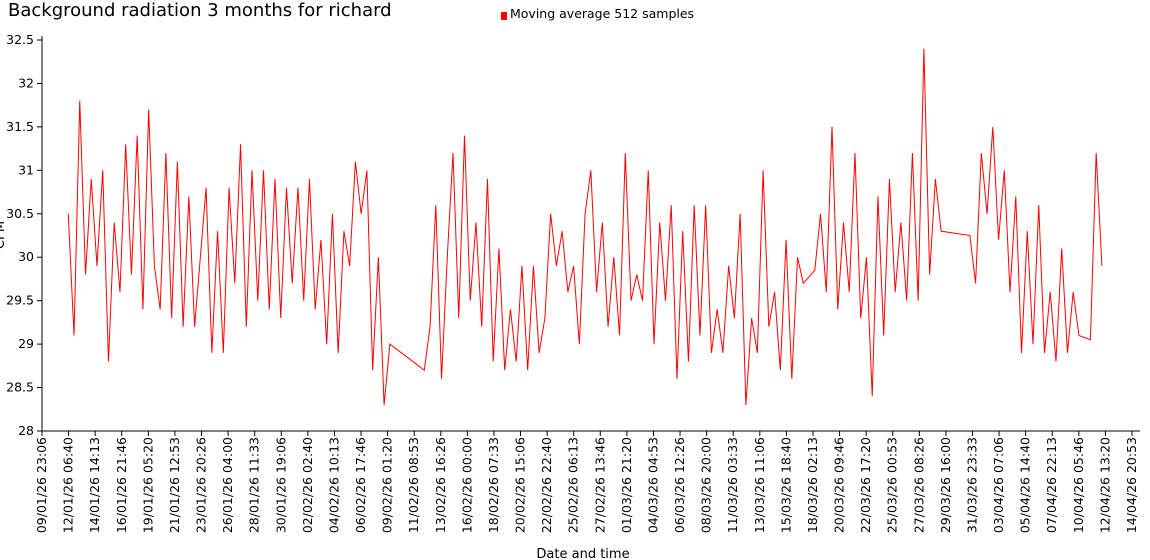  What do you see at coordinates (227, 485) in the screenshot?
I see `x-tick-label: 26/01/26 04:00` at bounding box center [227, 485].